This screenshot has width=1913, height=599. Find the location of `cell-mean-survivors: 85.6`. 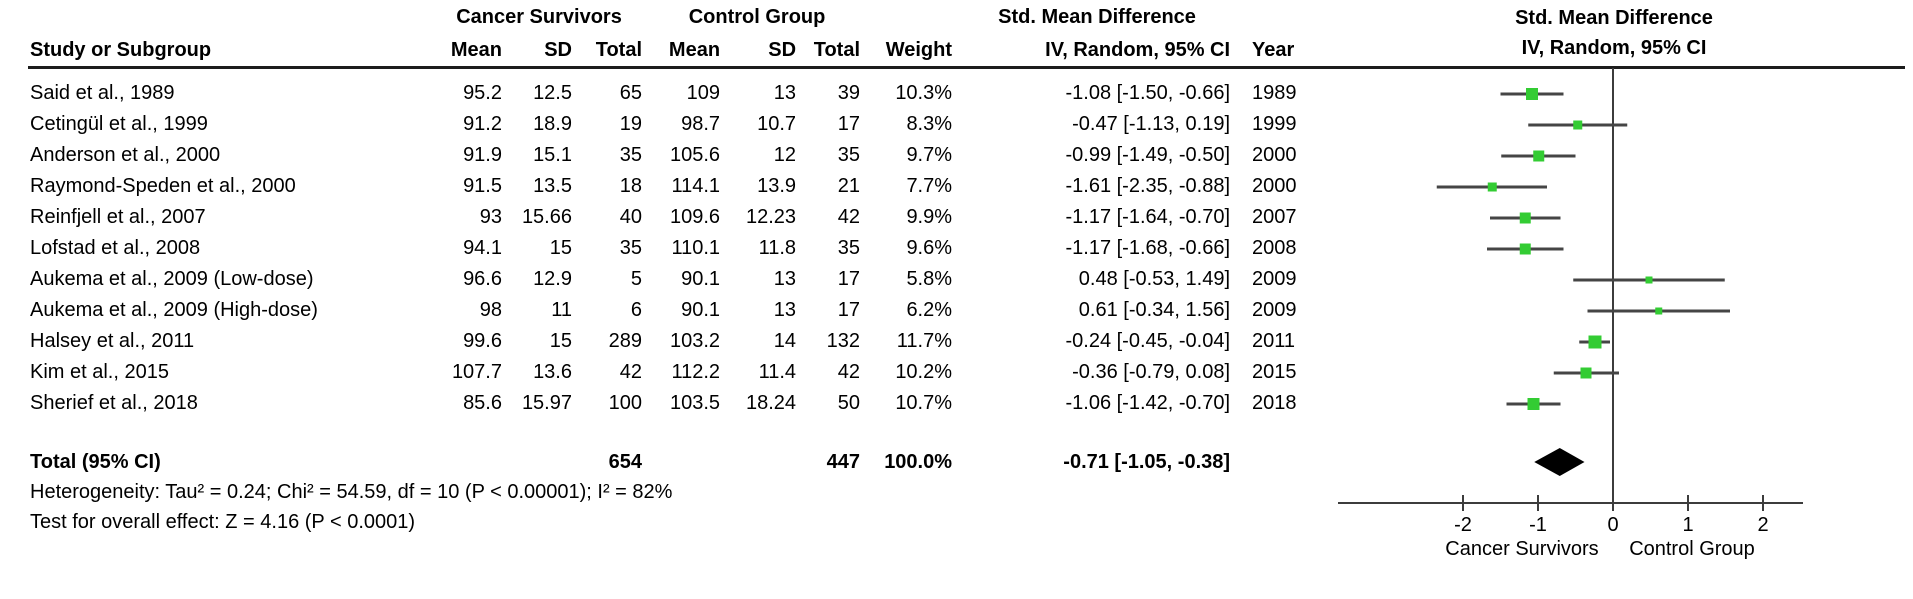

cell-mean-survivors: 85.6 is located at coordinates (482, 403).